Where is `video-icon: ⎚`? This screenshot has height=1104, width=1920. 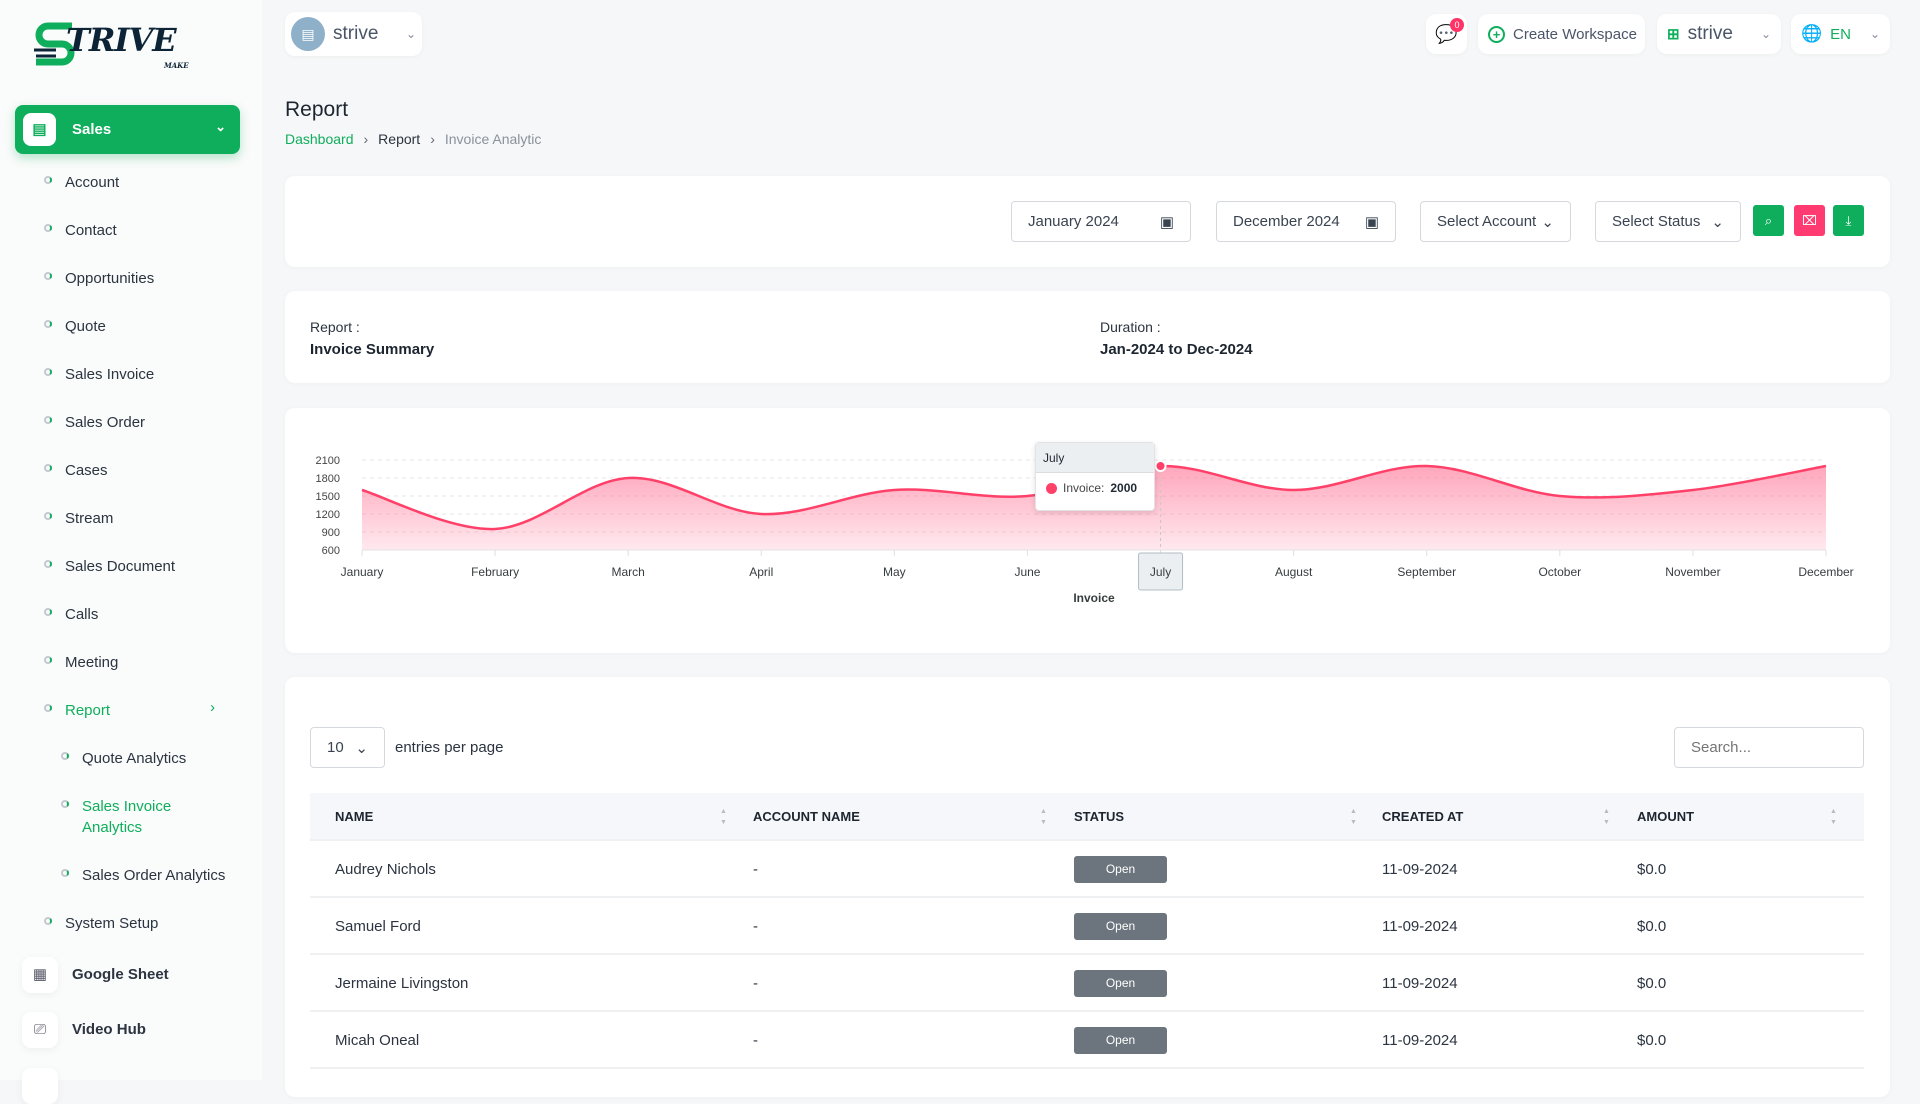
video-icon: ⎚ is located at coordinates (40, 1030).